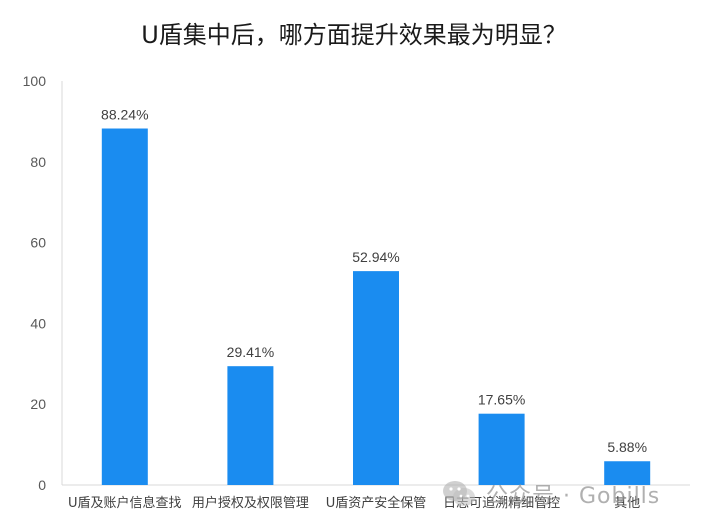 This screenshot has height=531, width=708. What do you see at coordinates (38, 323) in the screenshot?
I see `y-tick-label: 40` at bounding box center [38, 323].